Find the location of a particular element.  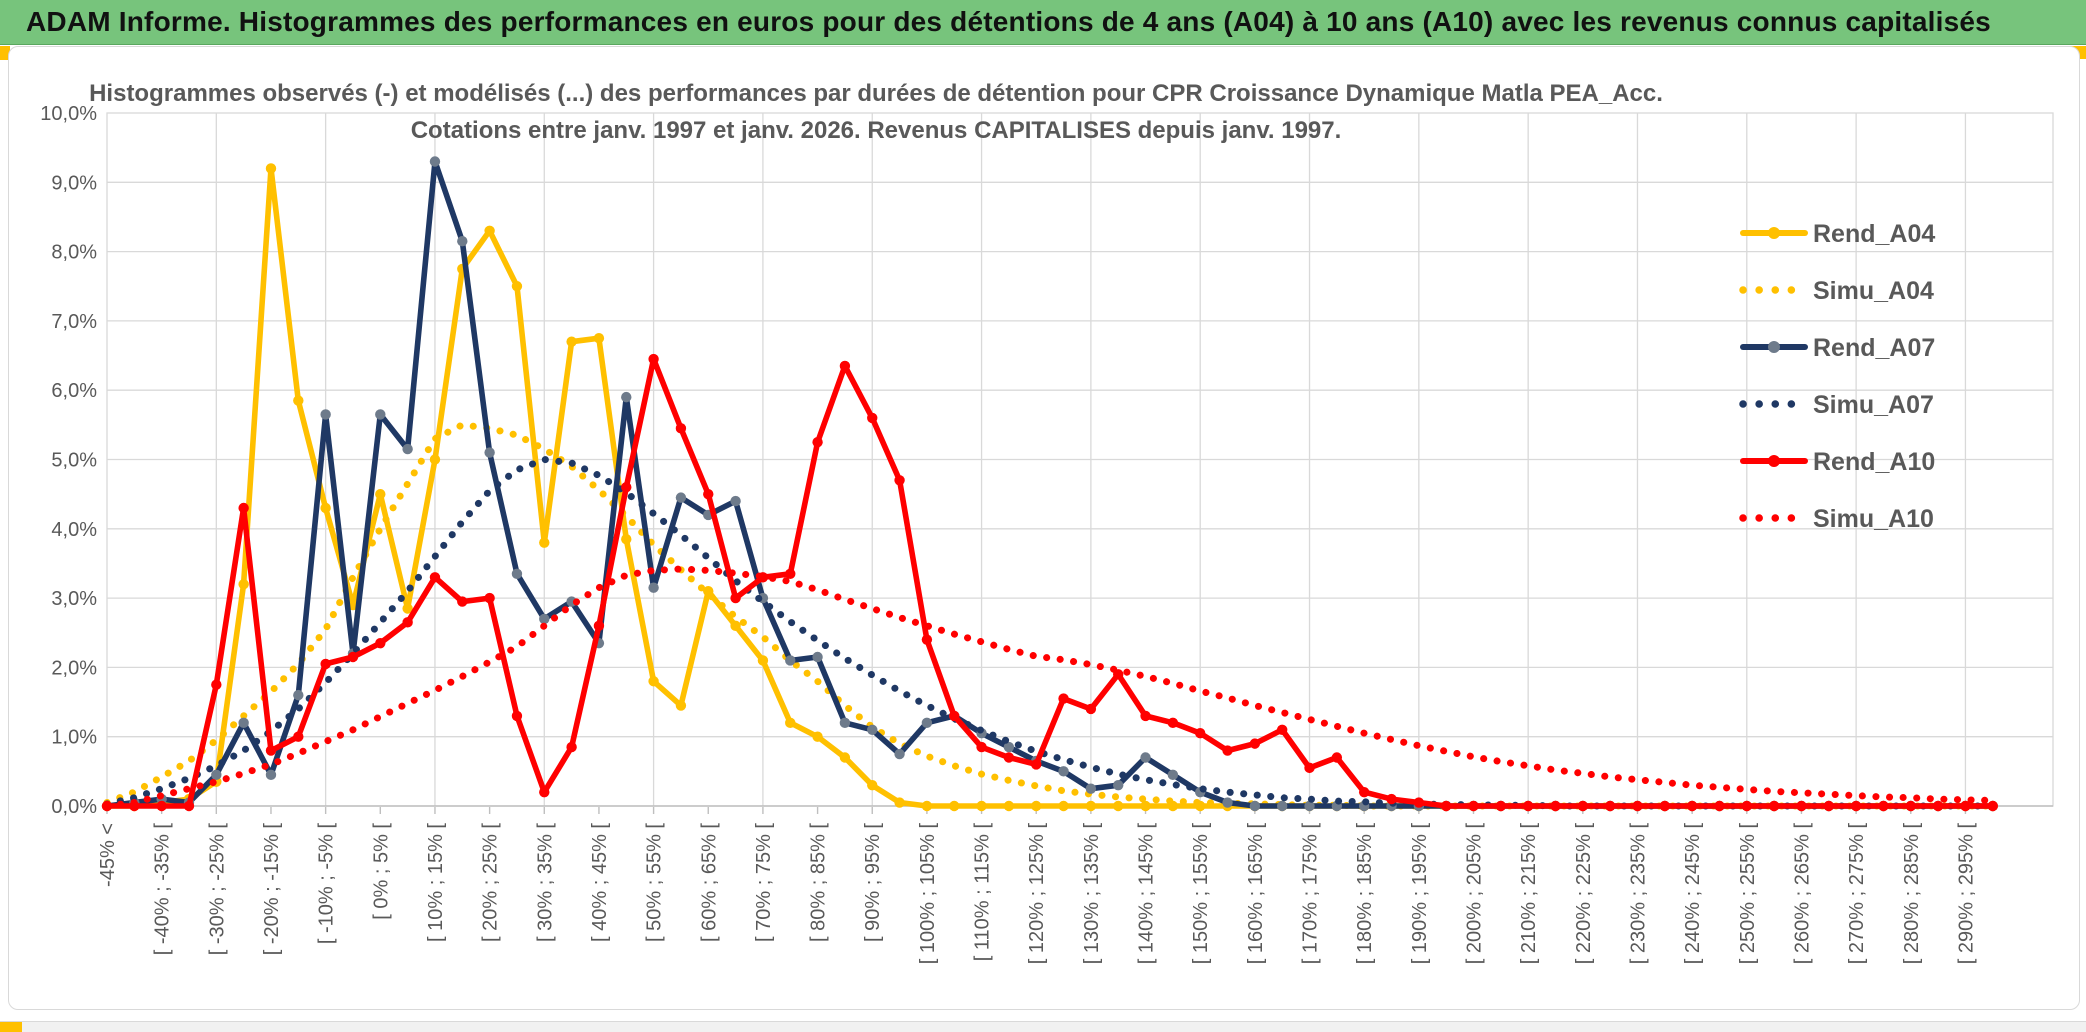

legend-label: Simu_A10 is located at coordinates (1873, 519).